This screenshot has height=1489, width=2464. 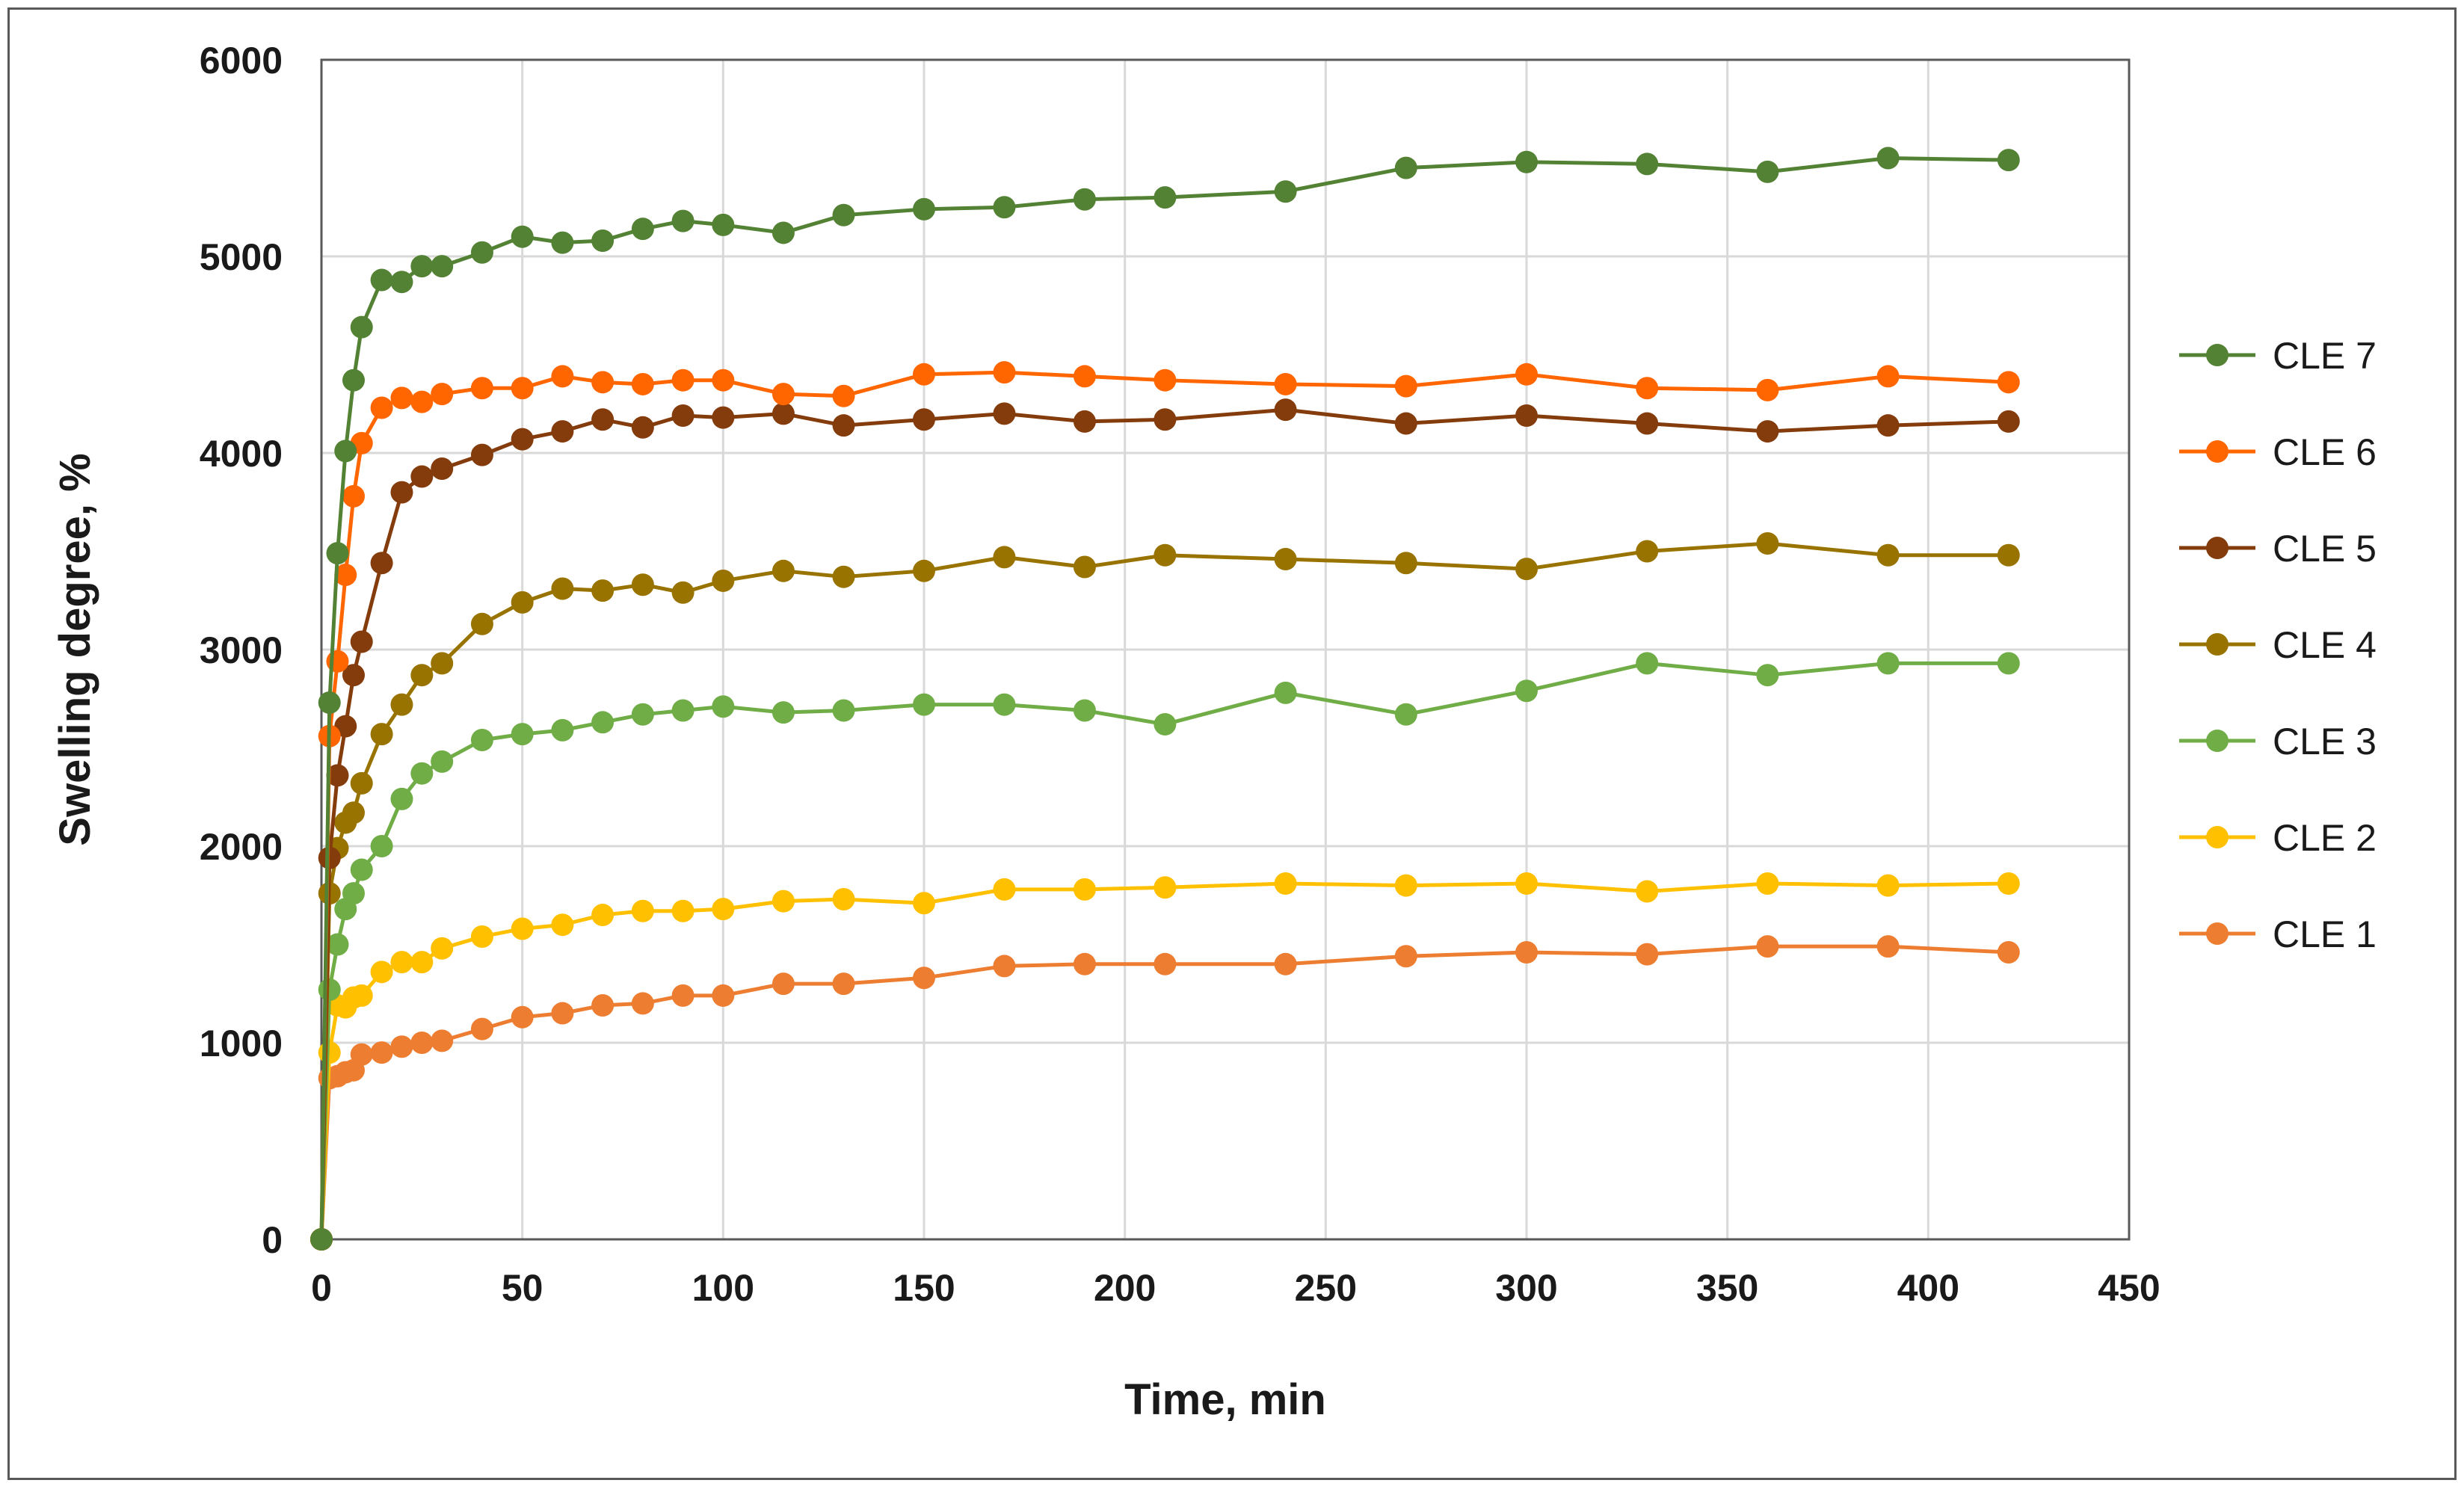 What do you see at coordinates (1125, 1288) in the screenshot?
I see `x-tick-label: 200` at bounding box center [1125, 1288].